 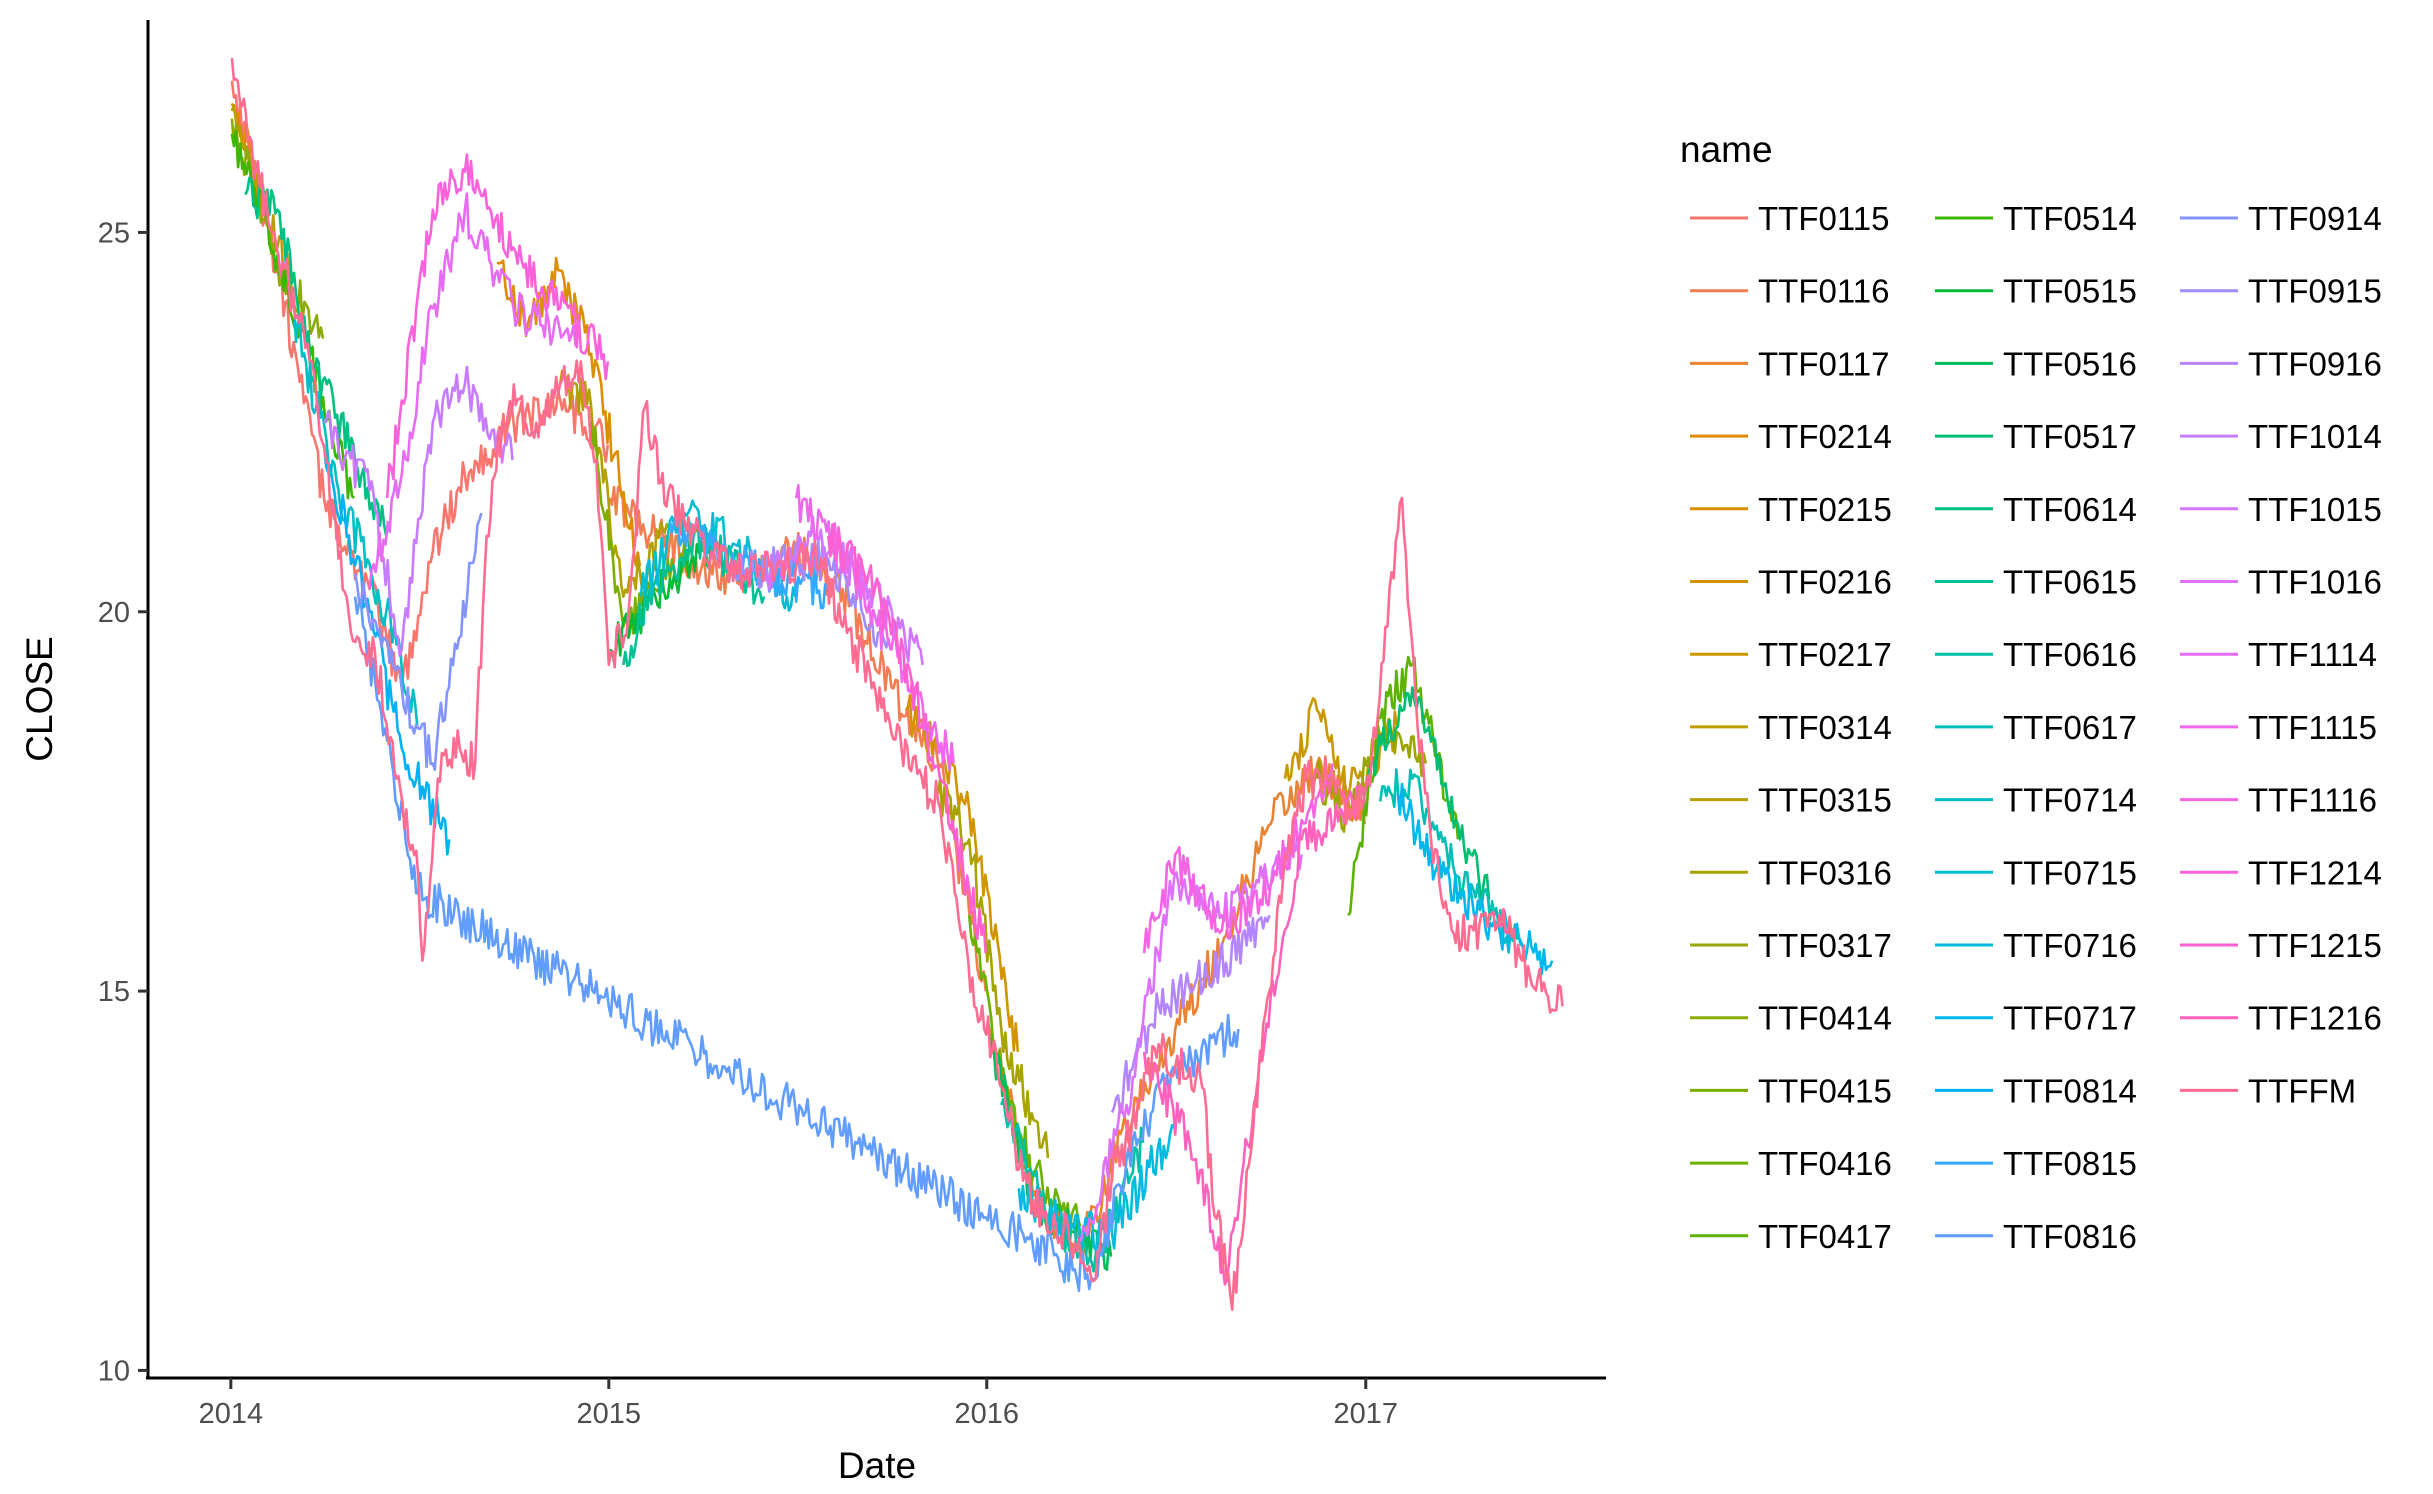 I want to click on legend-label: TTF0417, so click(x=1825, y=1236).